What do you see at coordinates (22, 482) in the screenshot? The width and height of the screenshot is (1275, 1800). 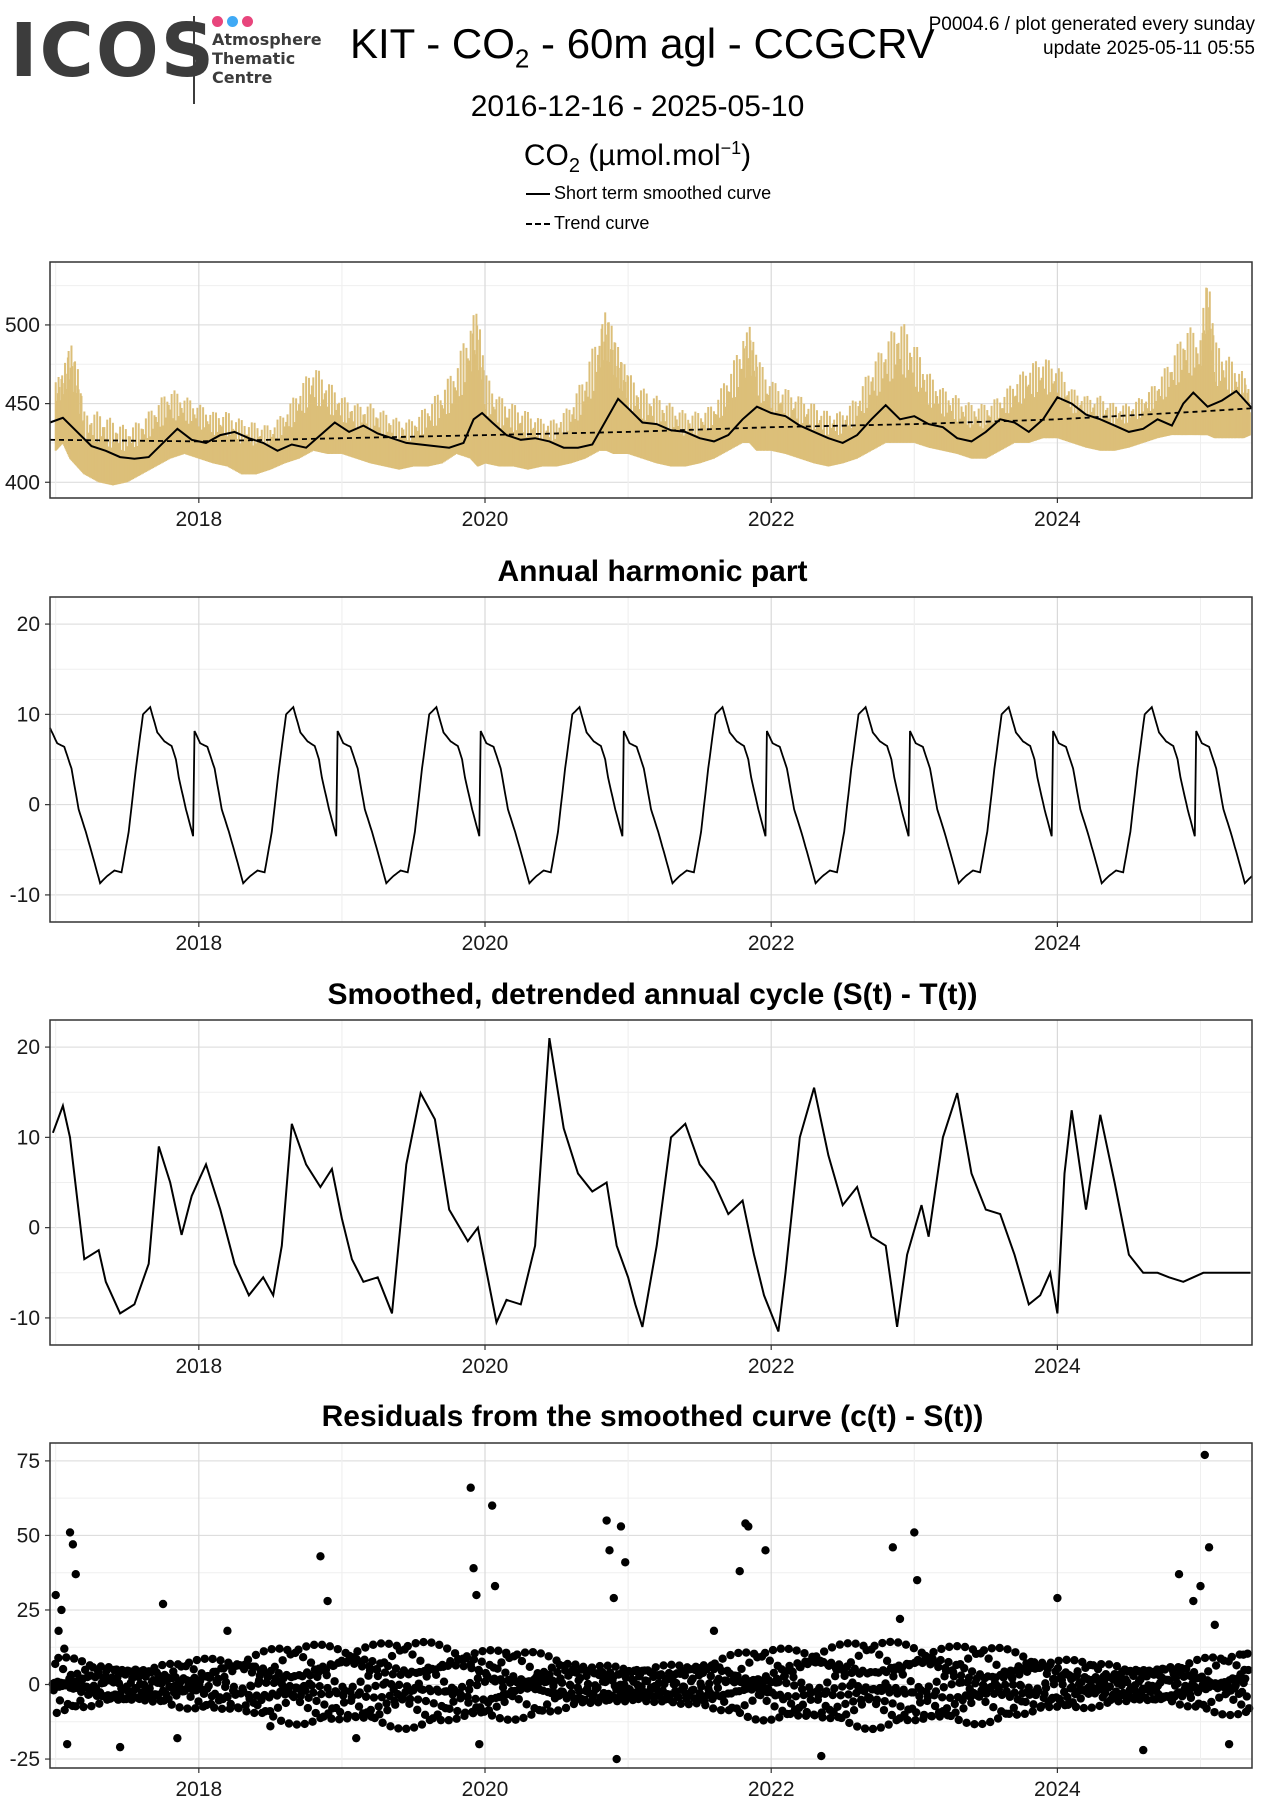 I see `y-tick-label: 400` at bounding box center [22, 482].